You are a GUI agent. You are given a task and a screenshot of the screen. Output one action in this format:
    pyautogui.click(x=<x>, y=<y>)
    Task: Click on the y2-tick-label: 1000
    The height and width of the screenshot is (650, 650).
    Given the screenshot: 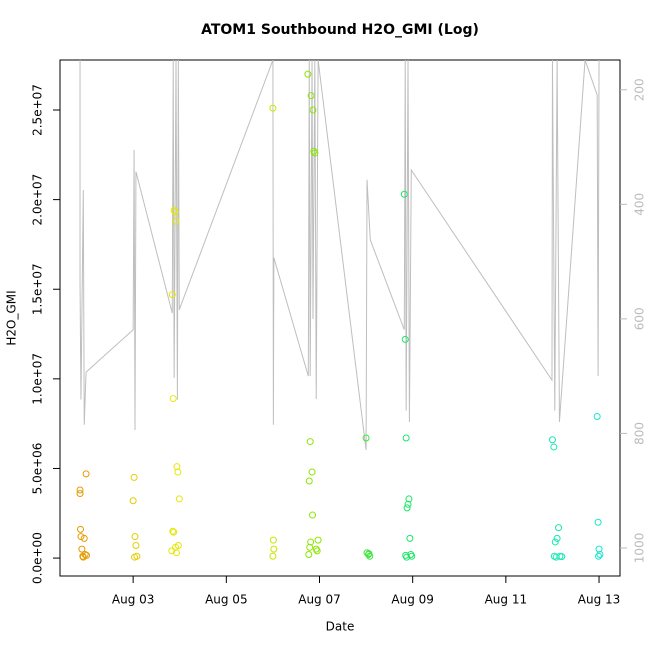 What is the action you would take?
    pyautogui.click(x=640, y=548)
    